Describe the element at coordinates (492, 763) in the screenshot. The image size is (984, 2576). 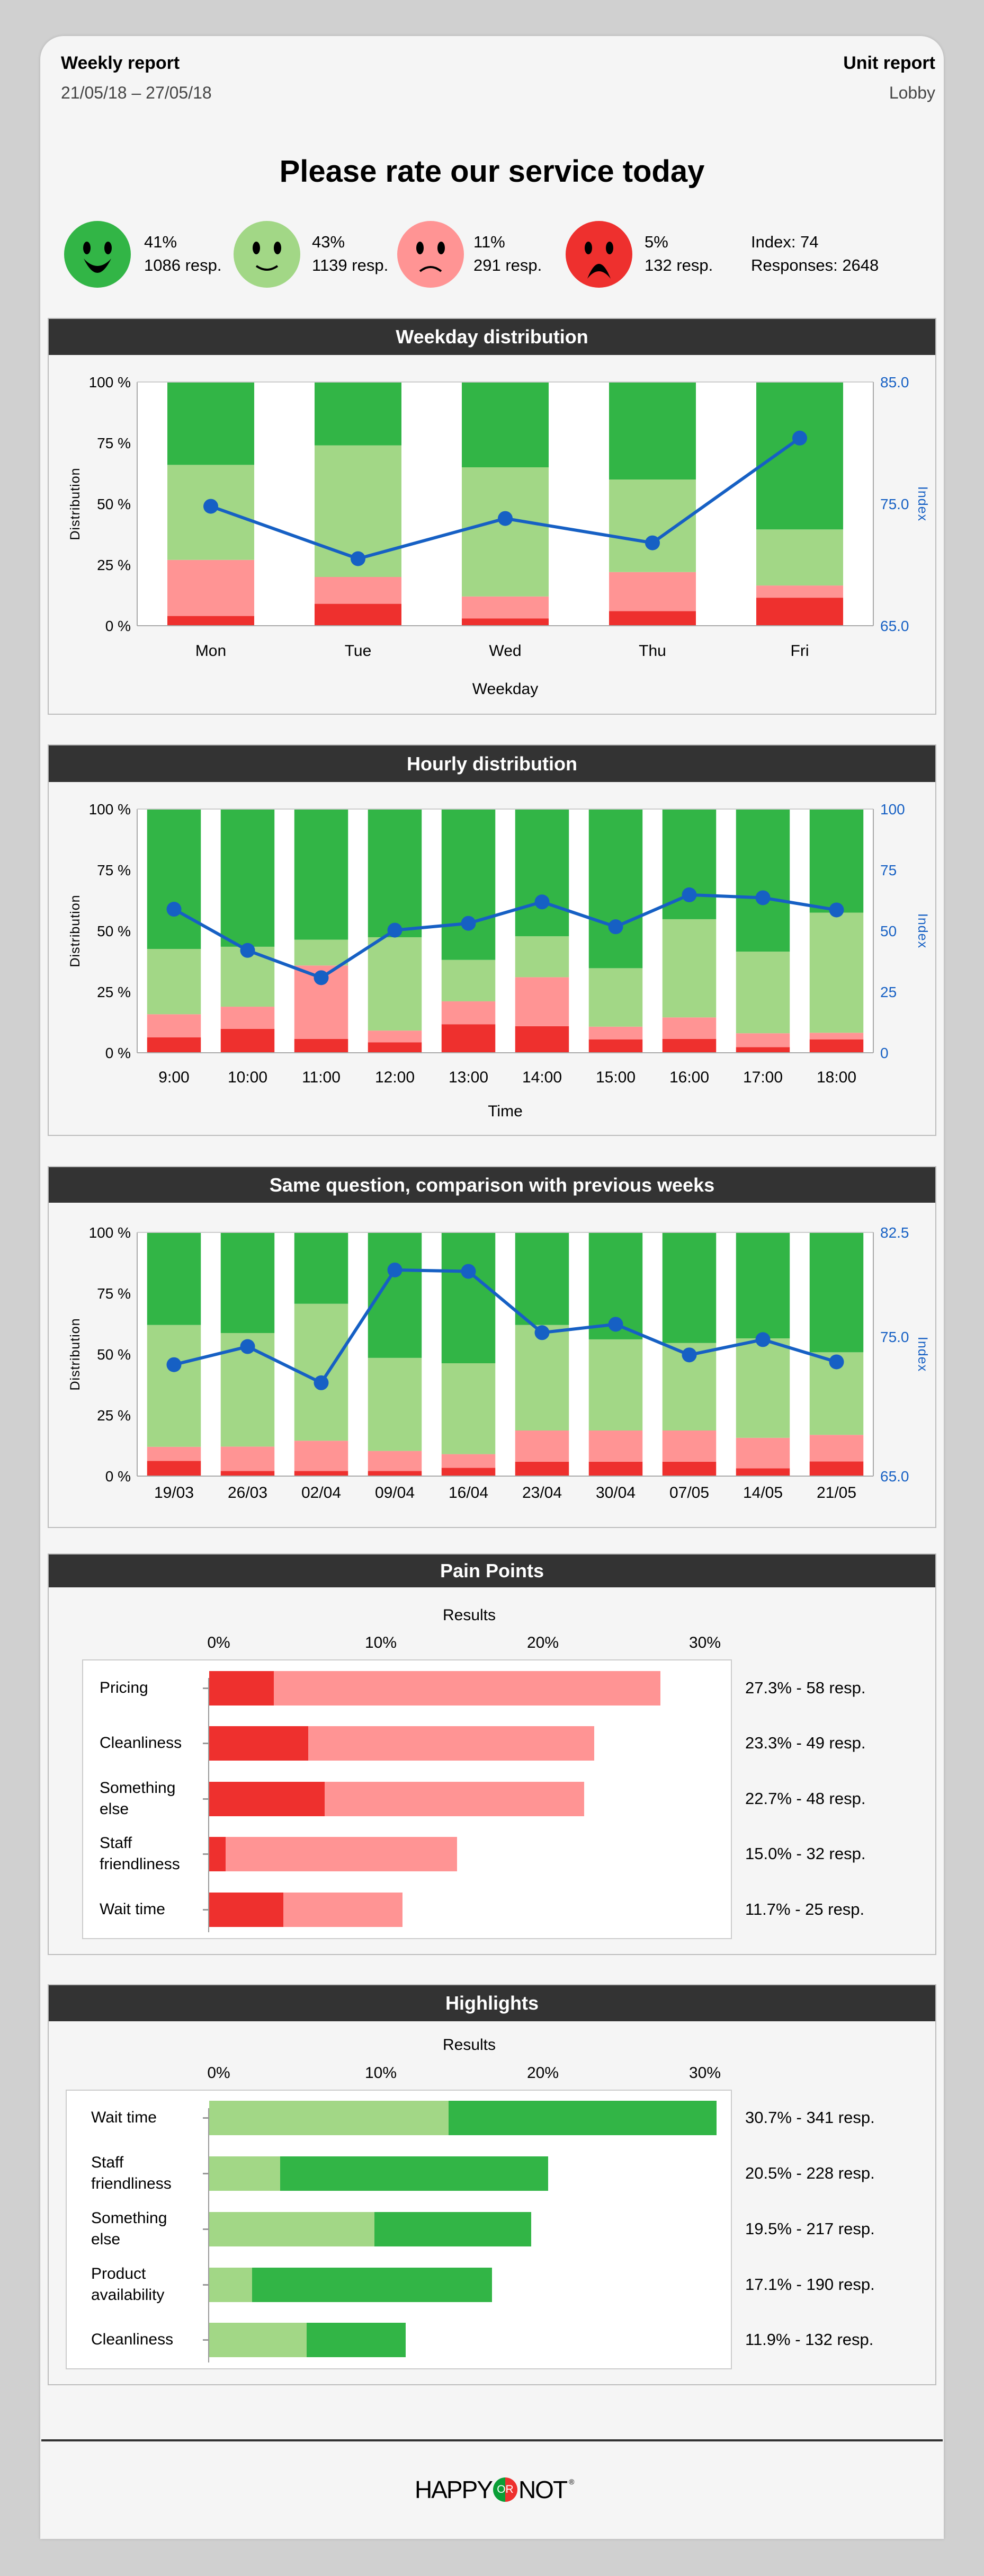
I see `section-header: Hourly distribution` at that location.